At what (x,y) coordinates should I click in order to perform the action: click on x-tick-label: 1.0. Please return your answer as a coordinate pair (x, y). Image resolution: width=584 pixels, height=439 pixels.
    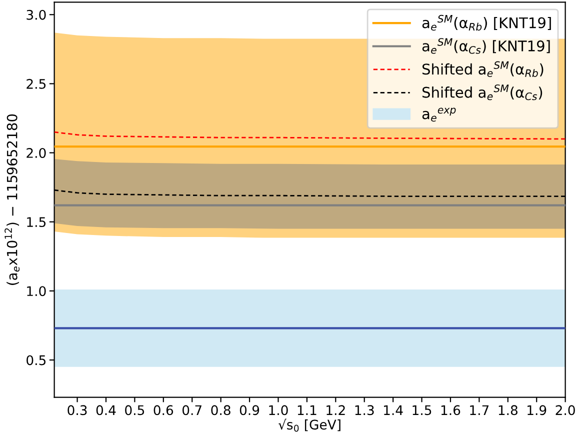
    Looking at the image, I should click on (278, 410).